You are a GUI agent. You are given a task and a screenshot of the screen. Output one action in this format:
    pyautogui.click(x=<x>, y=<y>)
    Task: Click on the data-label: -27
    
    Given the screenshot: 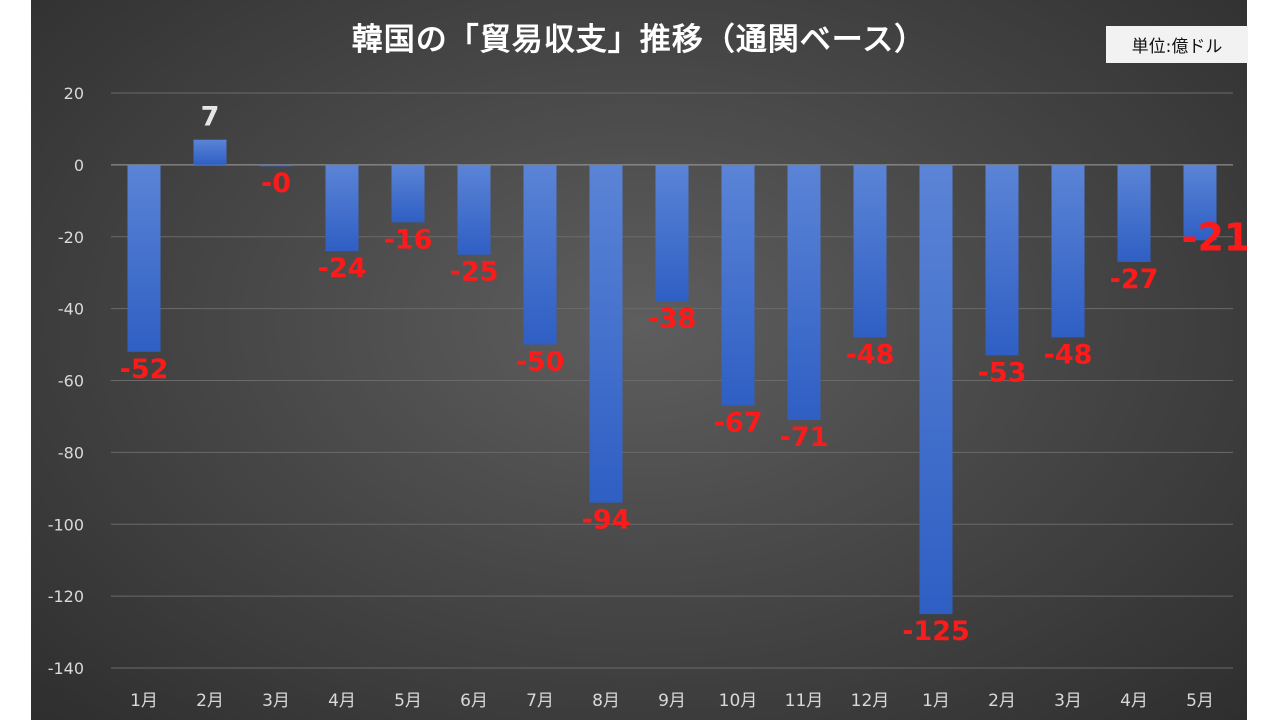 What is the action you would take?
    pyautogui.click(x=1134, y=279)
    